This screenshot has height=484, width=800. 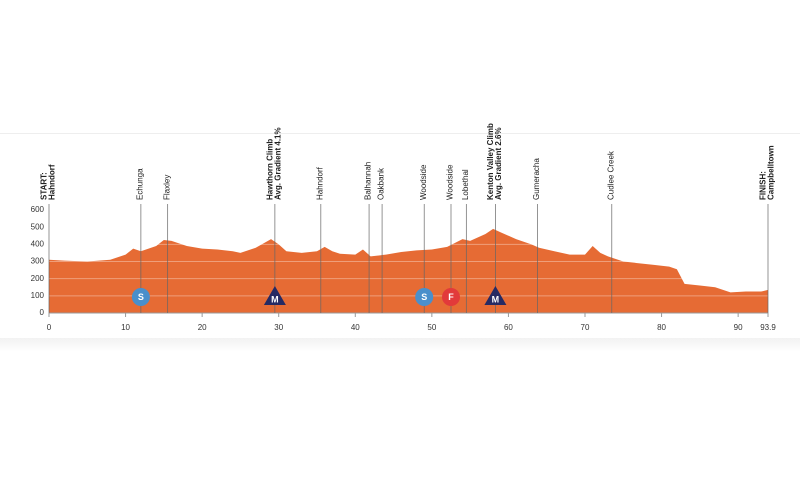 I want to click on y-tick-label: 500, so click(x=38, y=226).